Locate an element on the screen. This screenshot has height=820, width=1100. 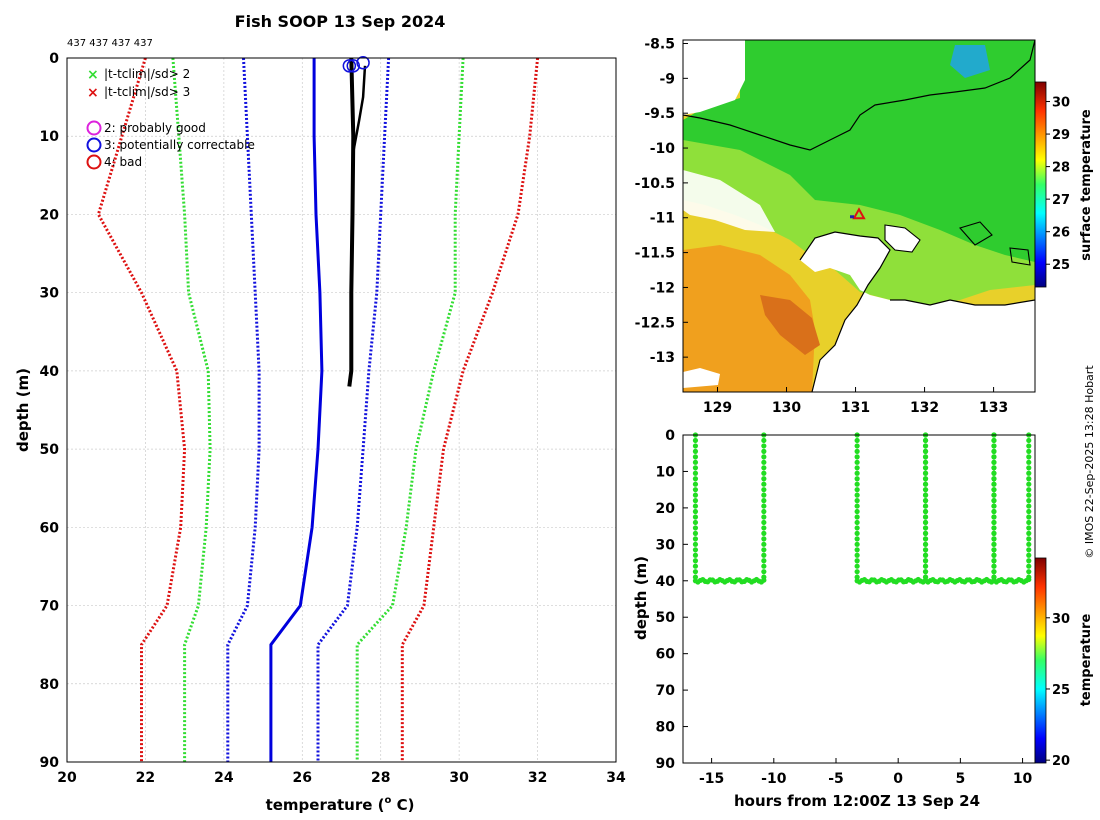
ts-y-tick-label: 0 is located at coordinates (670, 436).